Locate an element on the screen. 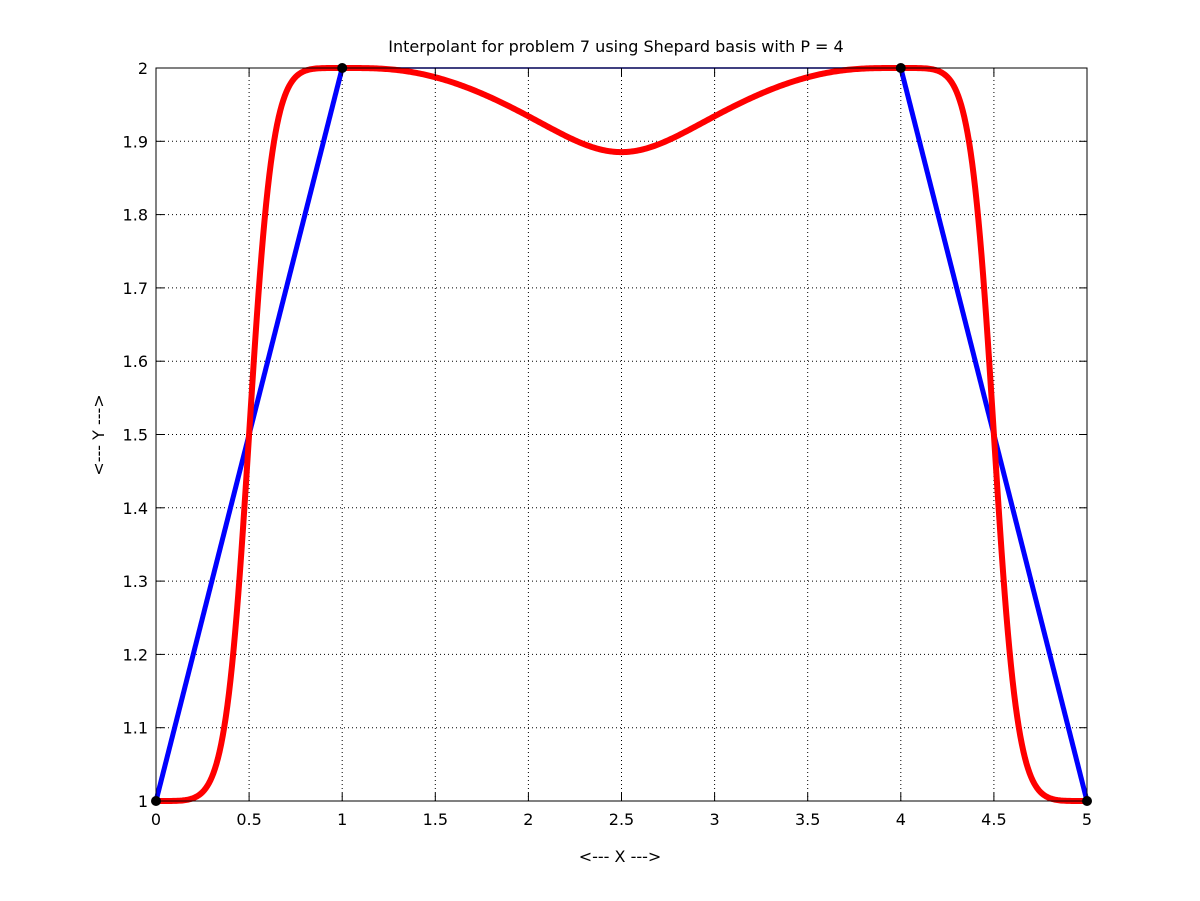 This screenshot has width=1200, height=901. y-tick-label: 1.5 is located at coordinates (135, 435).